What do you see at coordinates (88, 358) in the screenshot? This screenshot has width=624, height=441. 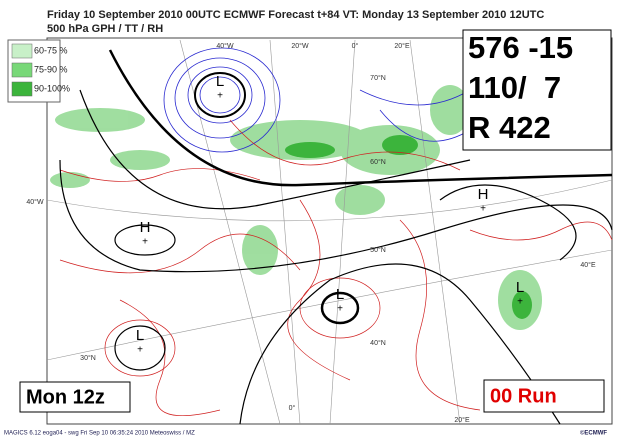 I see `grid-label: 30°N` at bounding box center [88, 358].